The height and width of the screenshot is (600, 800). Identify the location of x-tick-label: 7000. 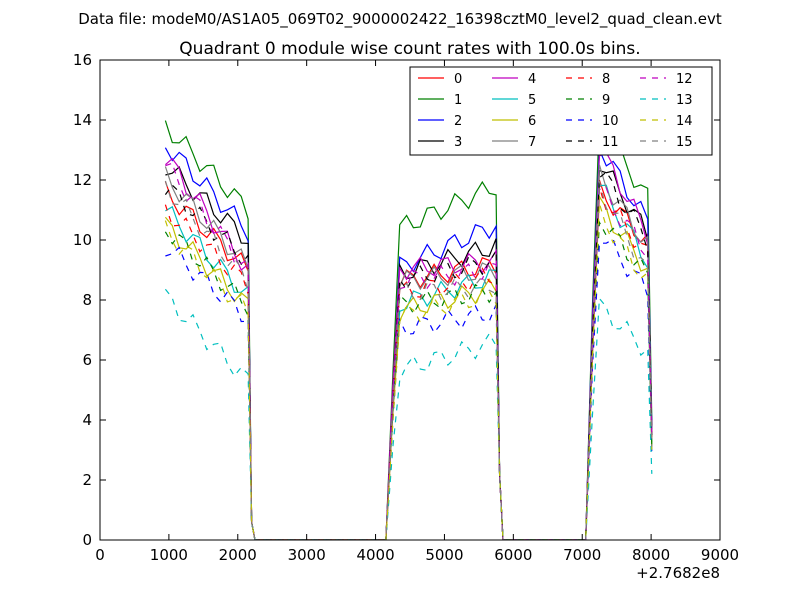
(582, 555).